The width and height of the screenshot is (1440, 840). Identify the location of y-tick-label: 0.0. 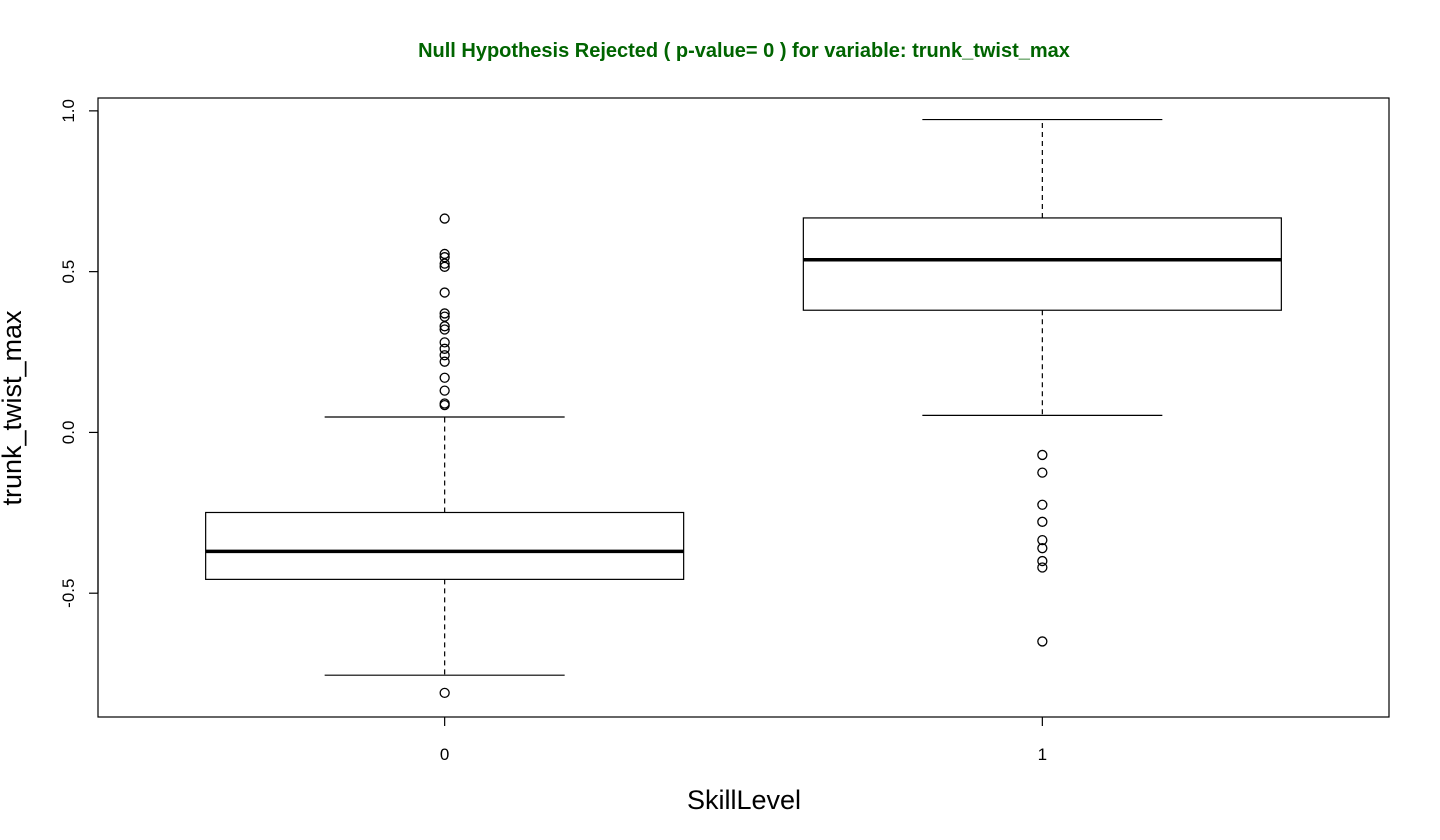
(68, 433).